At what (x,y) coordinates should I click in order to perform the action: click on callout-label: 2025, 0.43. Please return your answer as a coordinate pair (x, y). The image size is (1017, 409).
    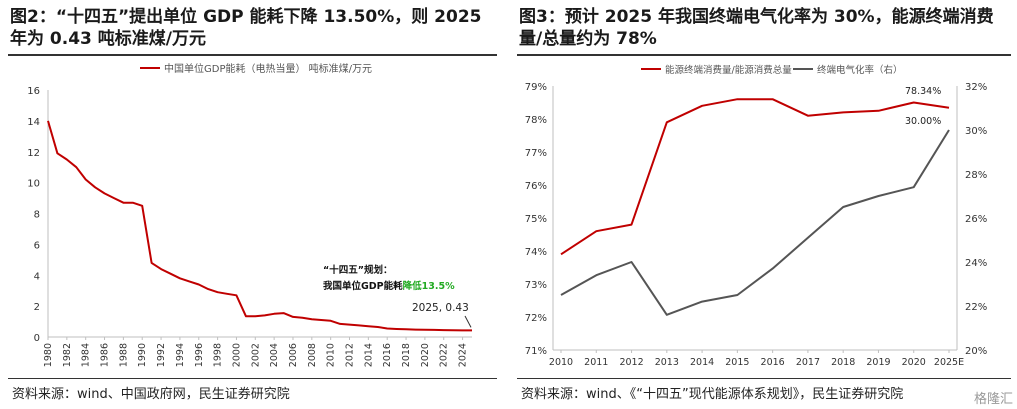
    Looking at the image, I should click on (440, 308).